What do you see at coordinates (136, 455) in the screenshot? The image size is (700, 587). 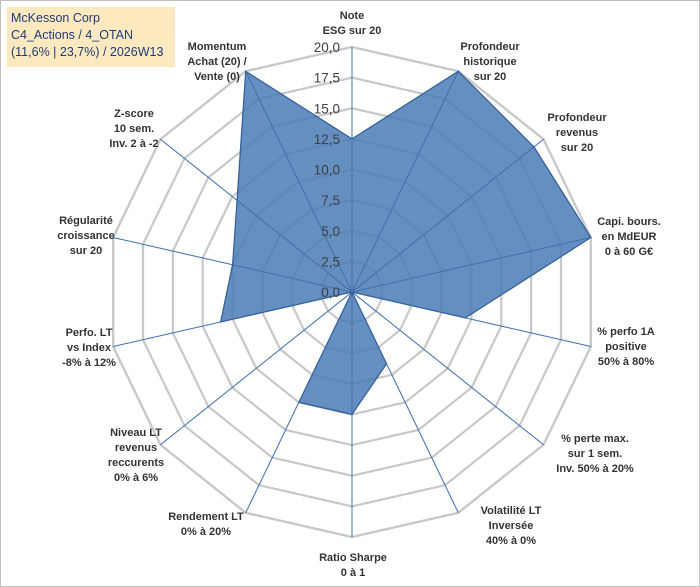 I see `axis-label: Niveau LT revenus reccurents 0% à 6%` at bounding box center [136, 455].